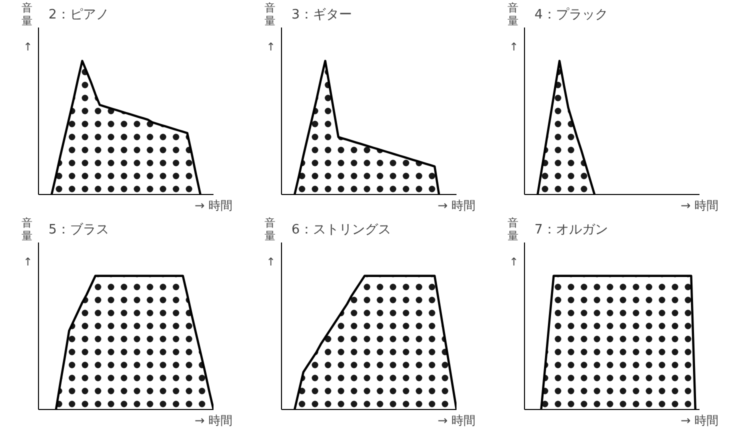 The height and width of the screenshot is (431, 729). What do you see at coordinates (78, 230) in the screenshot?
I see `chart-title: 5：ブラス` at bounding box center [78, 230].